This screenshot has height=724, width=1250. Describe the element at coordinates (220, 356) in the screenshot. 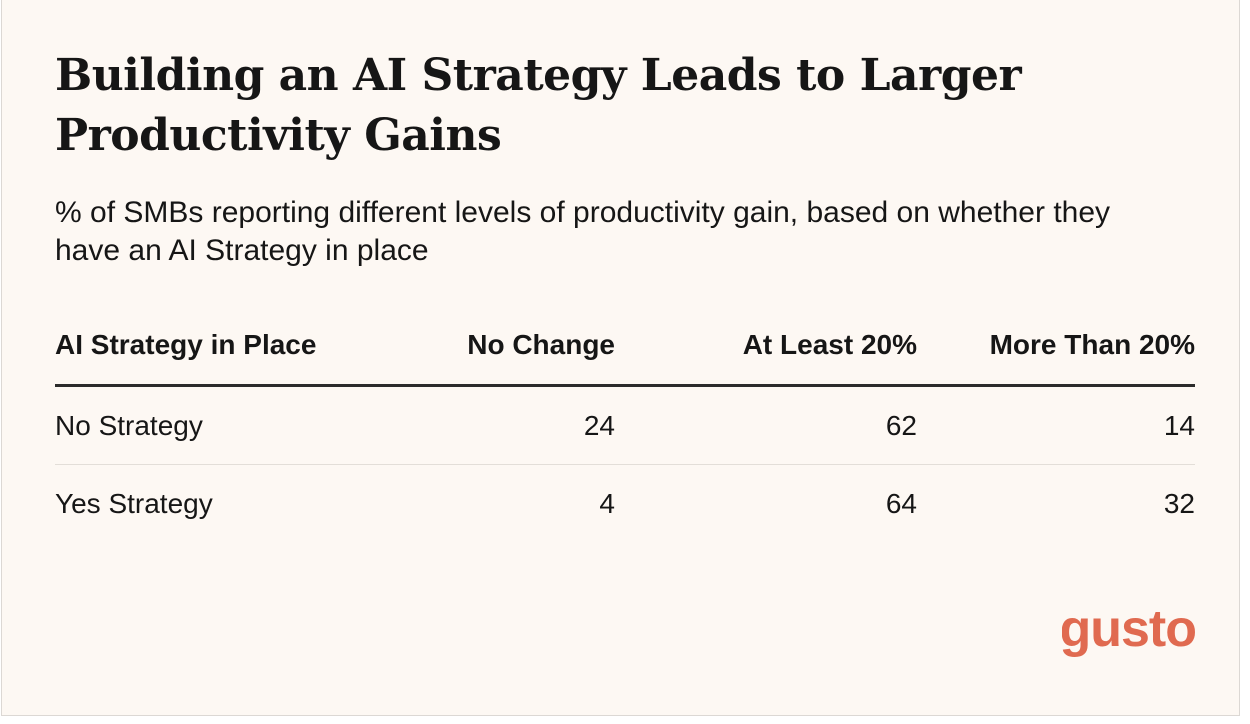

I see `column-header-strategy: AI Strategy in Place` at that location.